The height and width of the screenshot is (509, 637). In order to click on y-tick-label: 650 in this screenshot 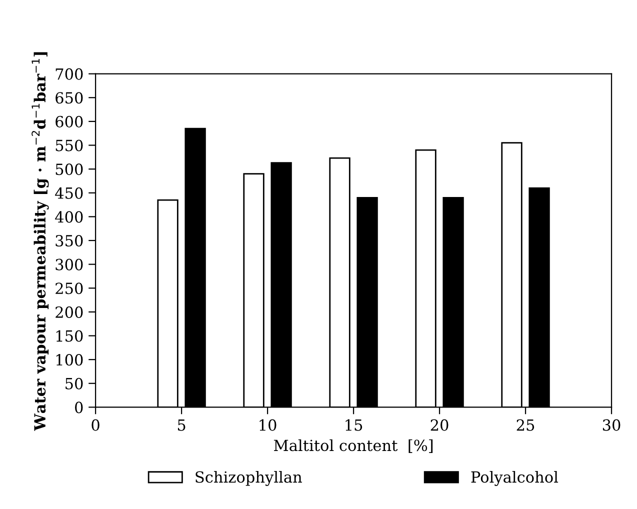, I will do `click(69, 98)`.